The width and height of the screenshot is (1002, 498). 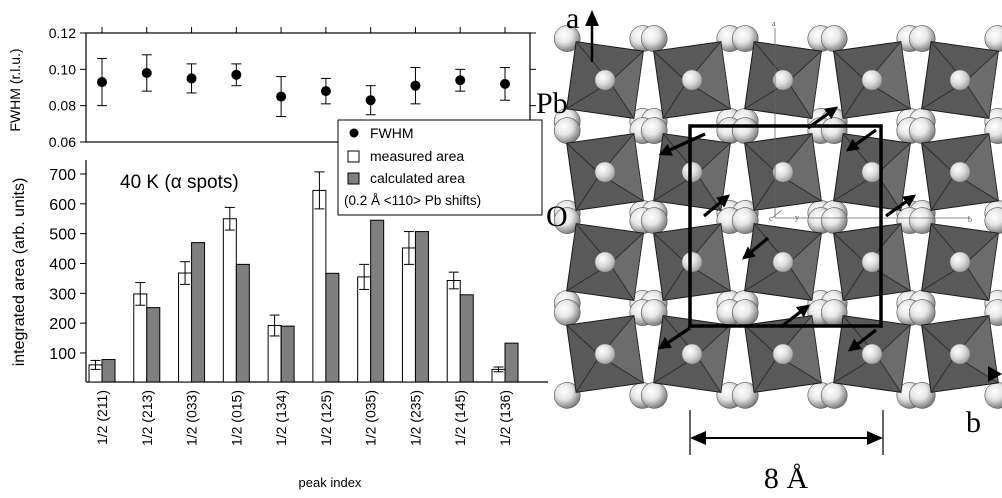 What do you see at coordinates (970, 219) in the screenshot?
I see `inset-label-b: b` at bounding box center [970, 219].